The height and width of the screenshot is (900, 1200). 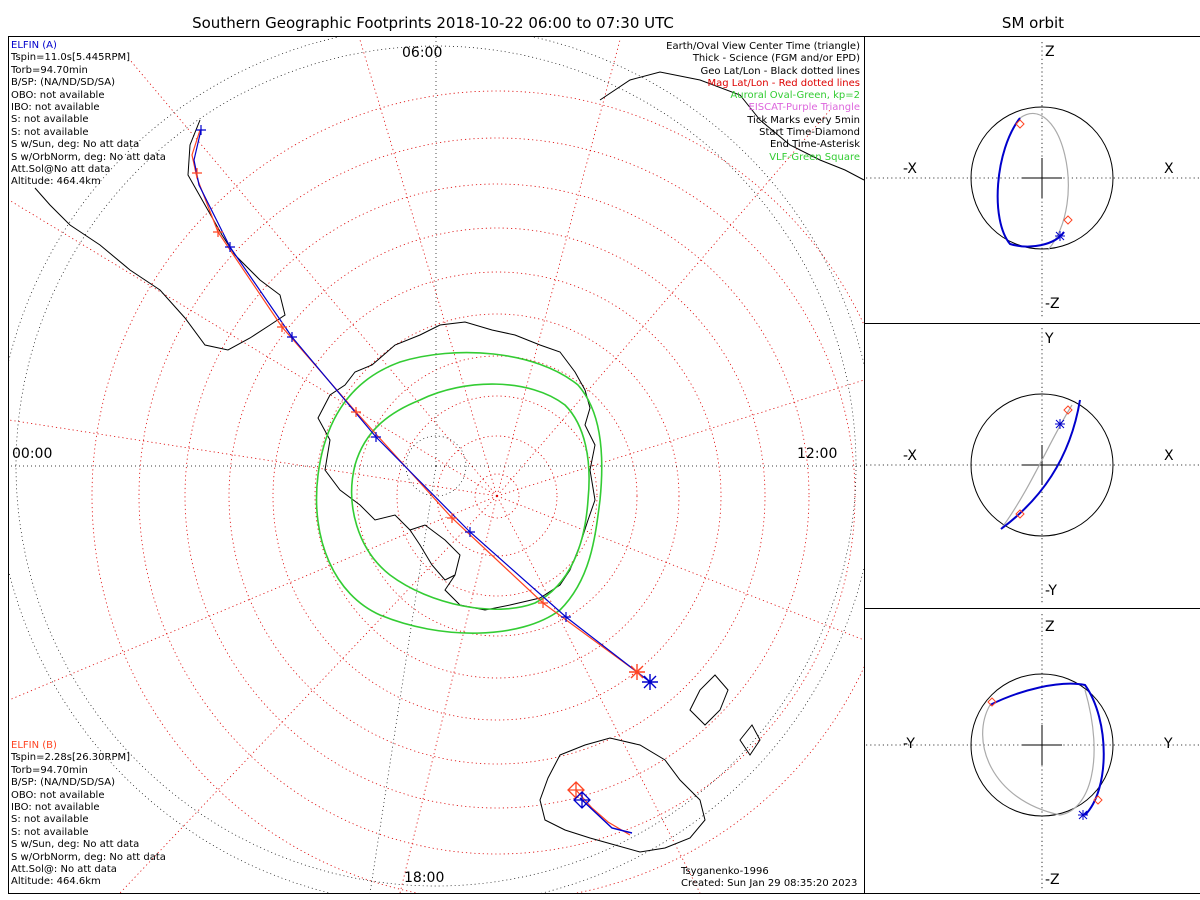 What do you see at coordinates (160, 235) in the screenshot?
I see `south-america-coastline` at bounding box center [160, 235].